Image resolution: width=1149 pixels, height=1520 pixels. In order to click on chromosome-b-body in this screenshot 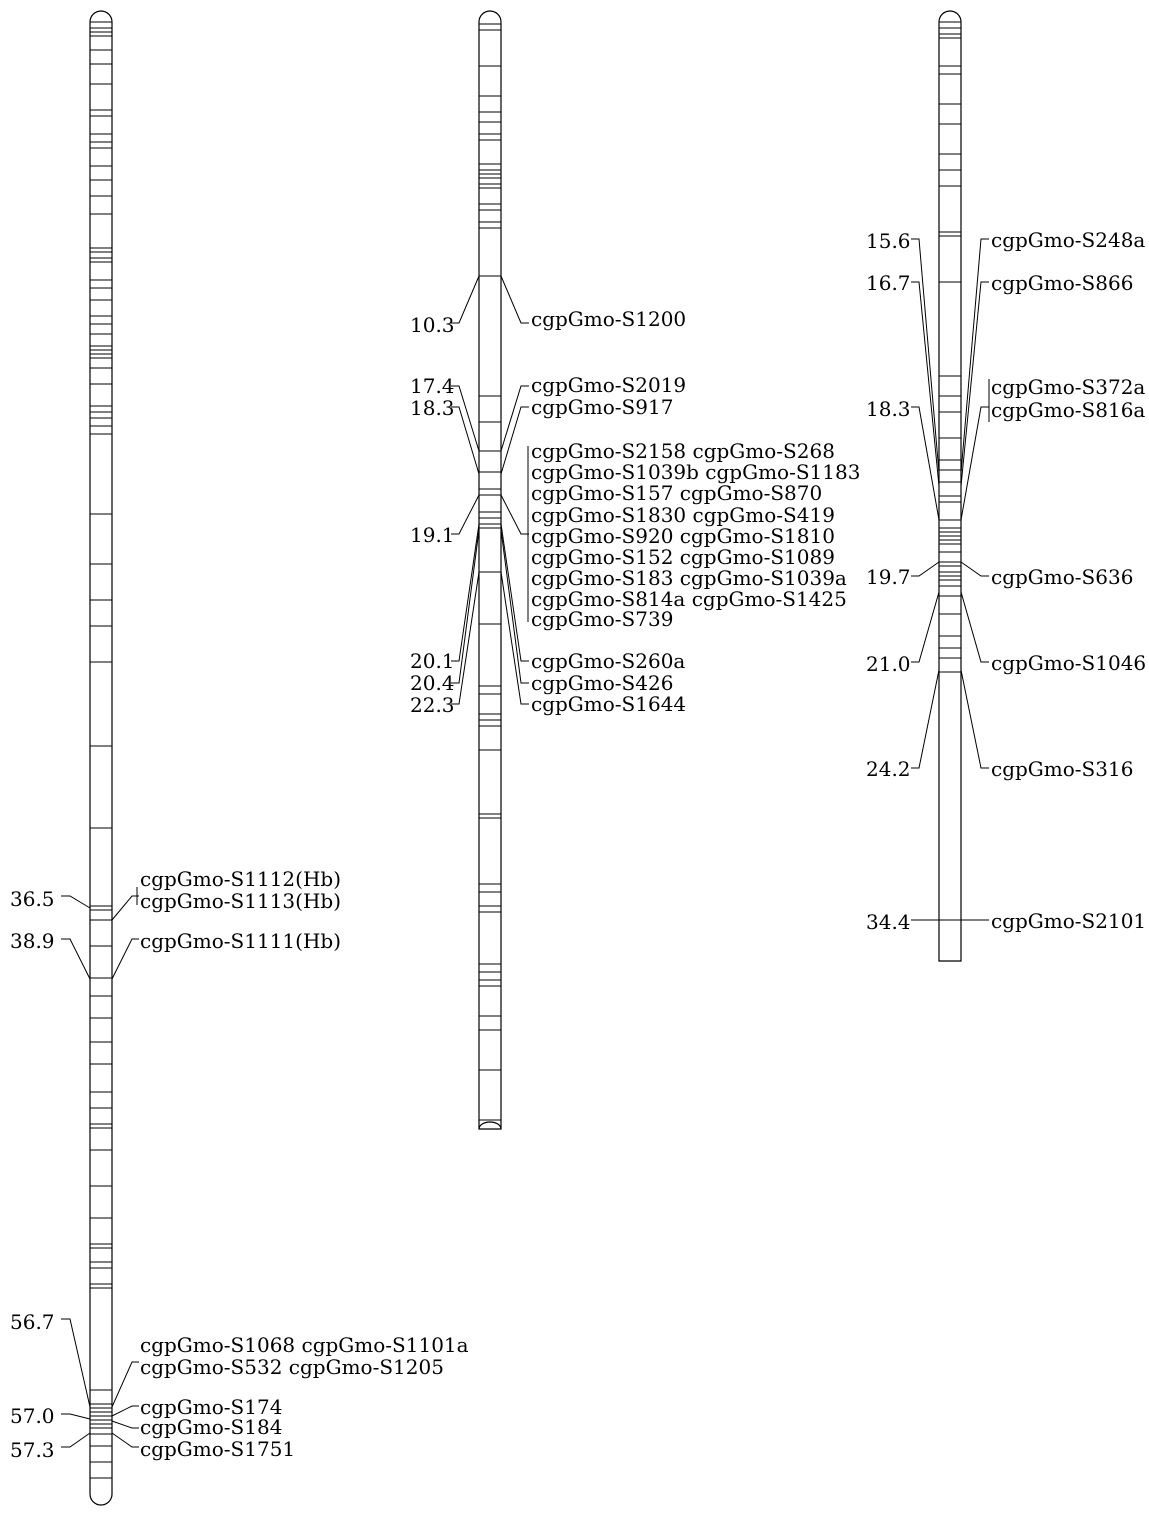, I will do `click(490, 570)`.